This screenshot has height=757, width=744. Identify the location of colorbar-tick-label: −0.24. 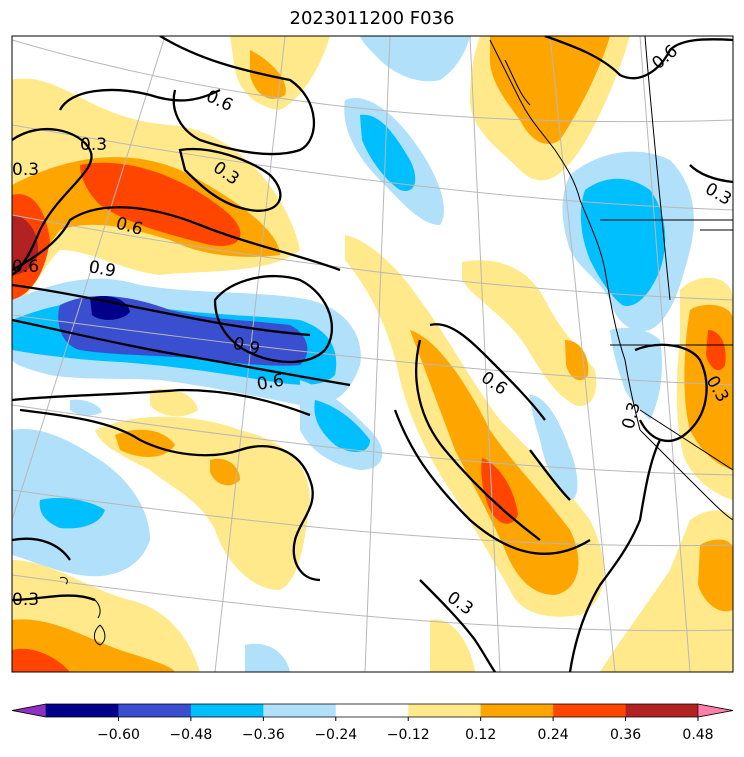
(335, 735).